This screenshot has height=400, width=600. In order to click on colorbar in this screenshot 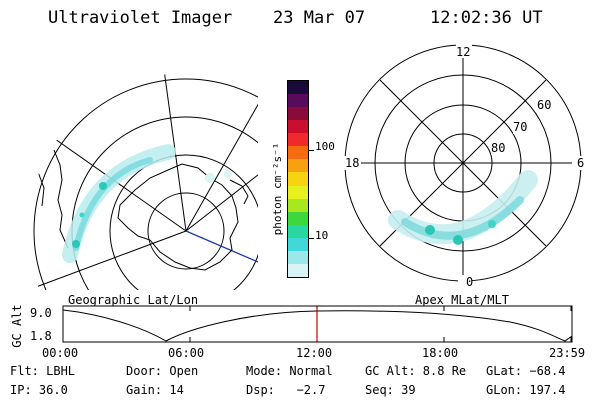, I will do `click(298, 179)`.